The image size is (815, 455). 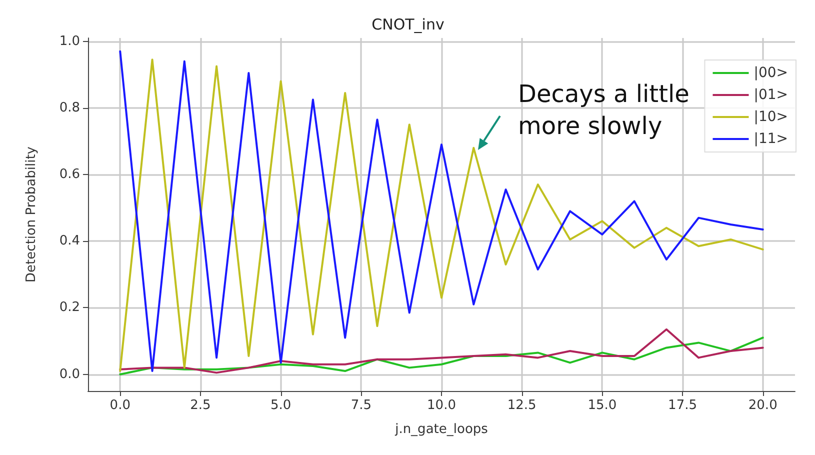 What do you see at coordinates (69, 174) in the screenshot?
I see `y-tick-label: 0.6` at bounding box center [69, 174].